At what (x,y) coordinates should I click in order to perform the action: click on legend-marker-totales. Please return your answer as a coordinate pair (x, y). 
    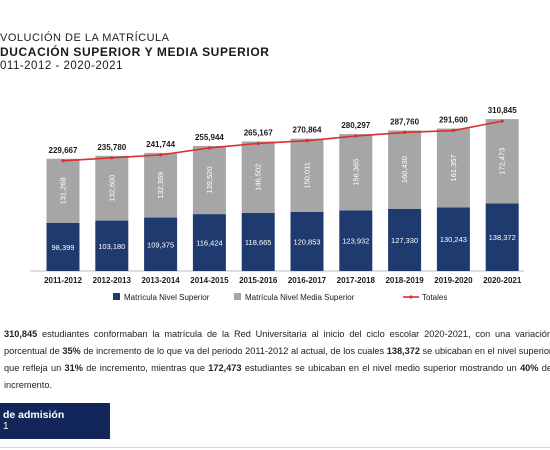
    Looking at the image, I should click on (411, 297).